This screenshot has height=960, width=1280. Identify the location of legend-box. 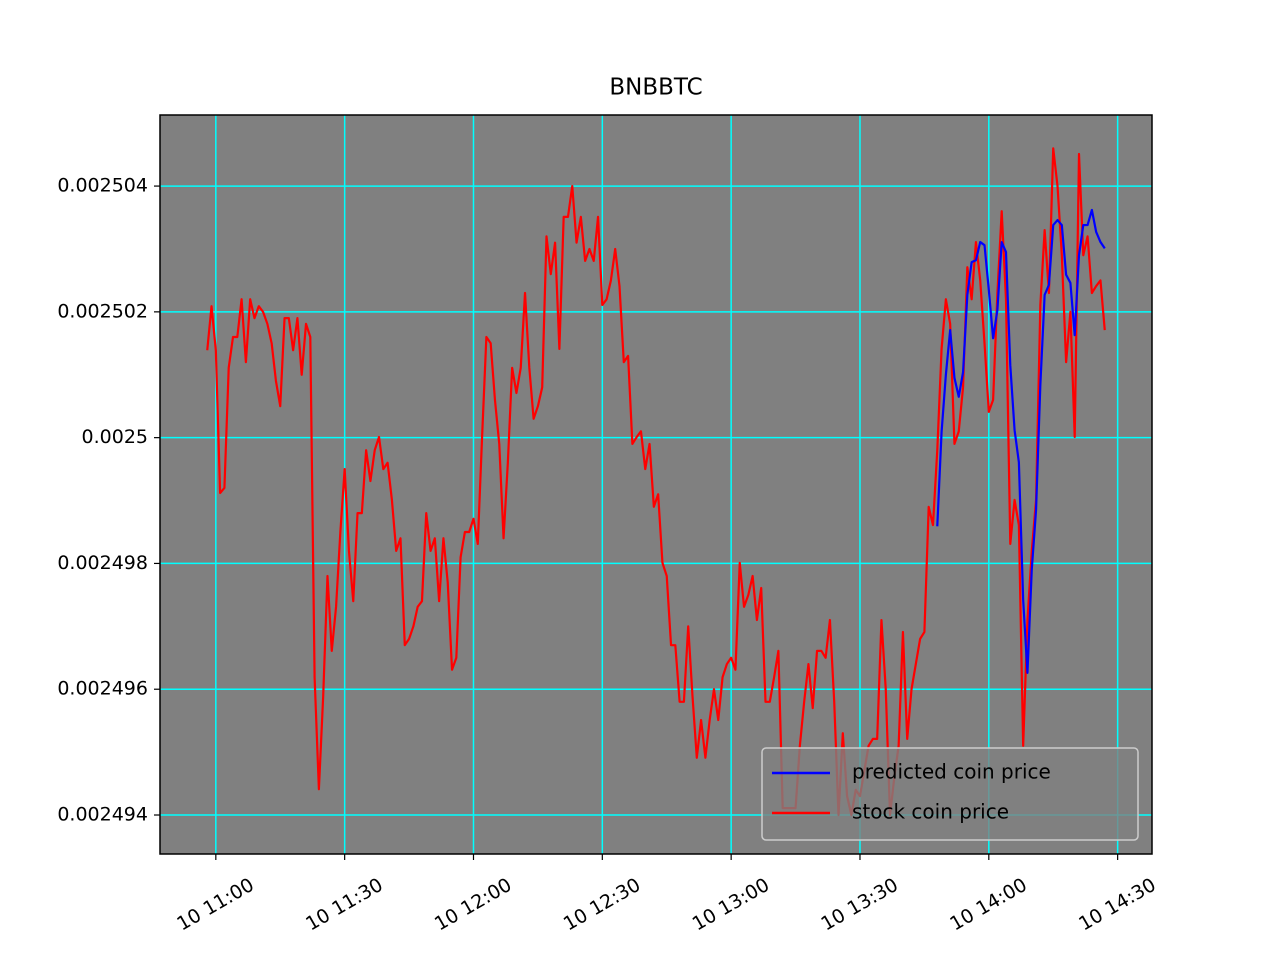
(950, 794).